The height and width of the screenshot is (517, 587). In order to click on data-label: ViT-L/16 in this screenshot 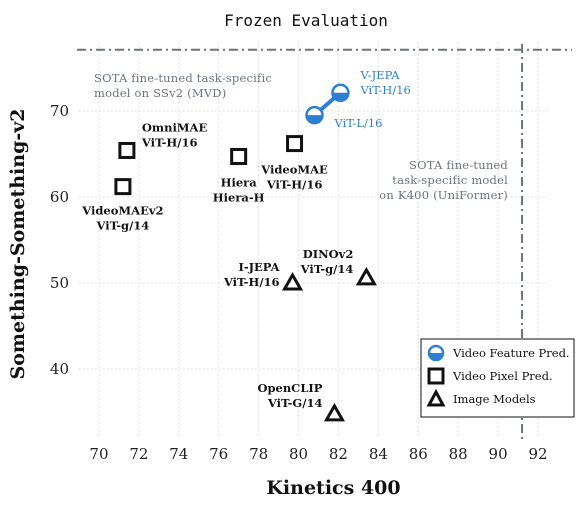, I will do `click(357, 123)`.